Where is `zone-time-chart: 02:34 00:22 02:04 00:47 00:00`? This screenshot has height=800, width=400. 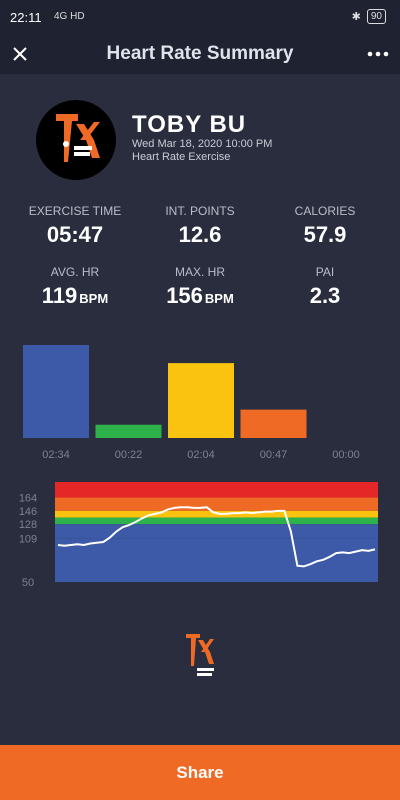
zone-time-chart: 02:34 00:22 02:04 00:47 00:00 is located at coordinates (191, 403).